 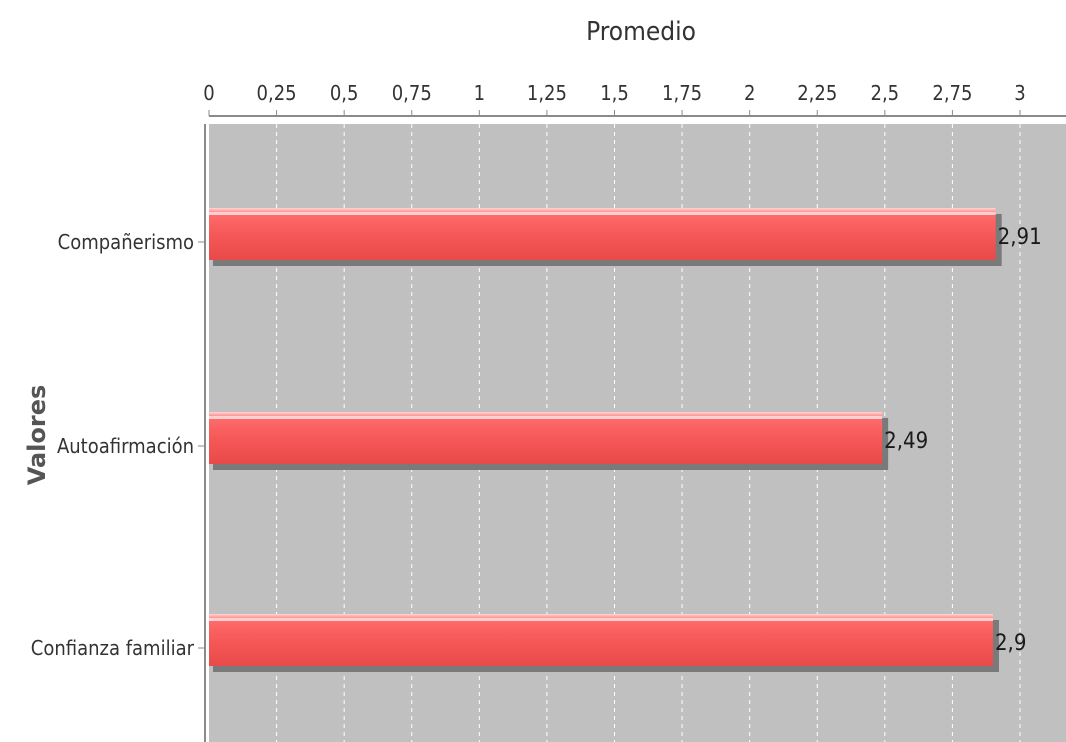 What do you see at coordinates (749, 93) in the screenshot?
I see `x-tick-label: 2` at bounding box center [749, 93].